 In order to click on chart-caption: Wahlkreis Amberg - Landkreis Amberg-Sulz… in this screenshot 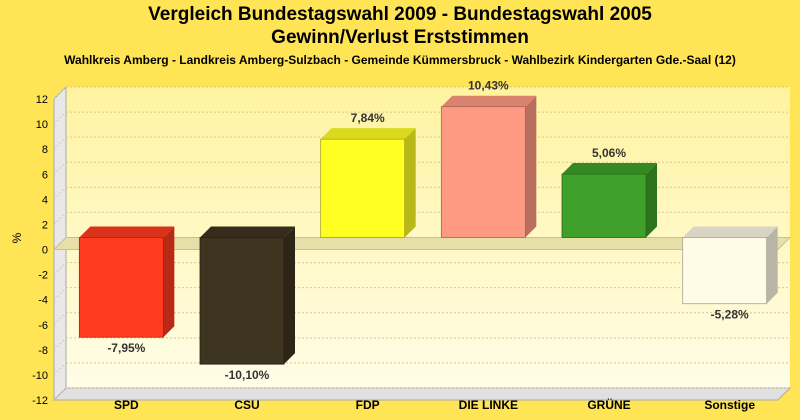, I will do `click(400, 60)`.